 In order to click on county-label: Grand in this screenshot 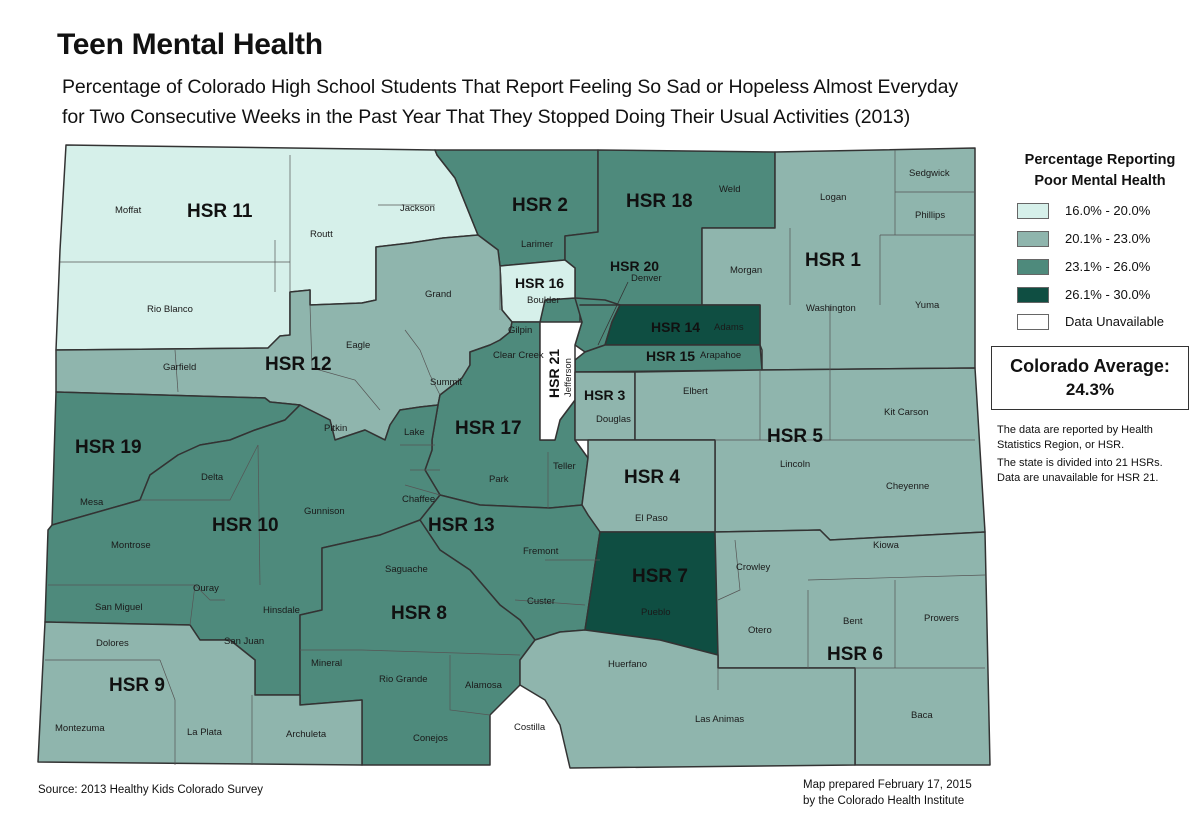, I will do `click(438, 294)`.